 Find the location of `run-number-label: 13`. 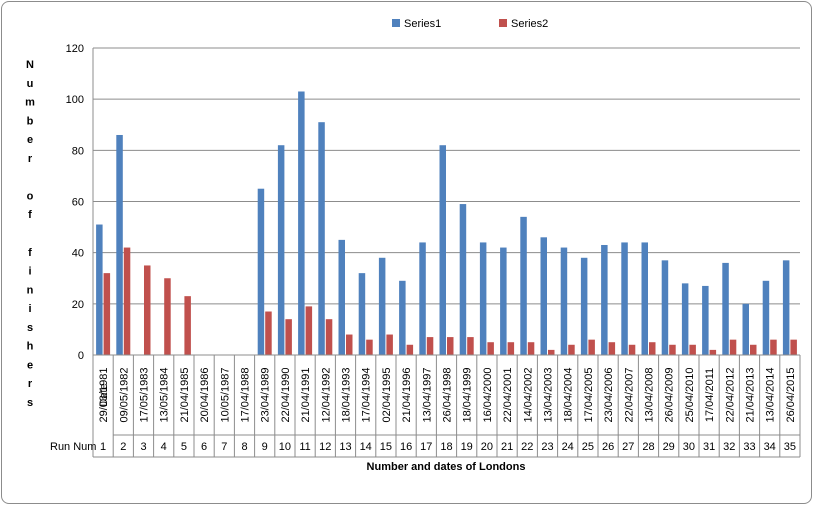

run-number-label: 13 is located at coordinates (345, 447).